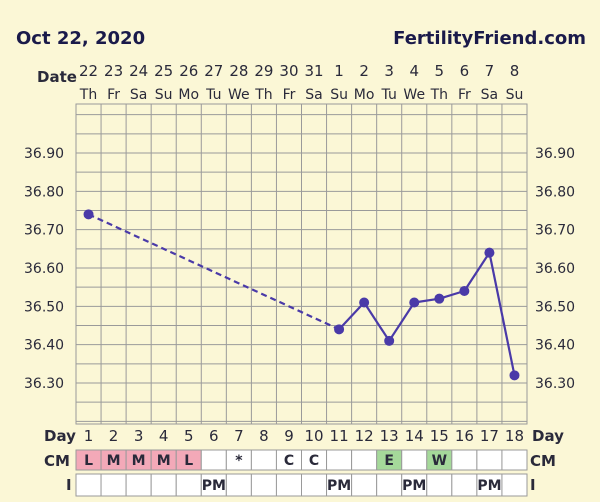 Image resolution: width=600 pixels, height=502 pixels. I want to click on y-tick-label-left: 36.60, so click(44, 269).